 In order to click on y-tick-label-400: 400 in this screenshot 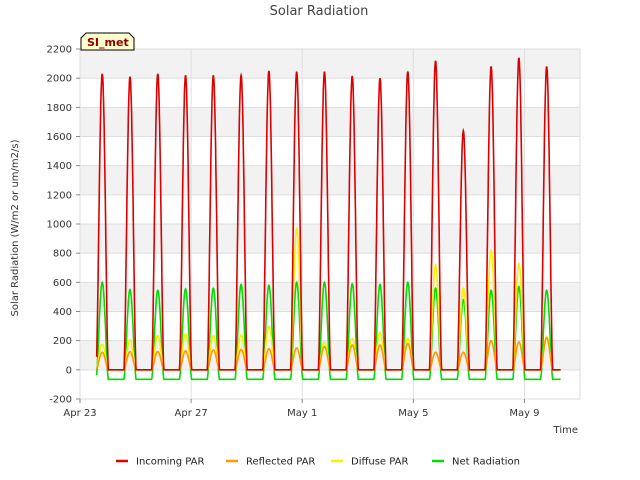, I will do `click(62, 312)`.